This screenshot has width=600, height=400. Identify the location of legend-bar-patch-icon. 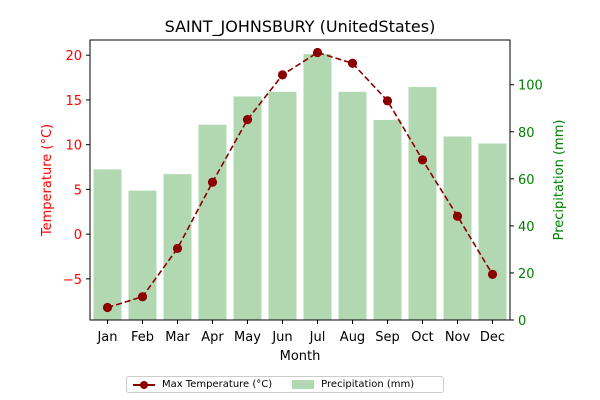
(303, 384).